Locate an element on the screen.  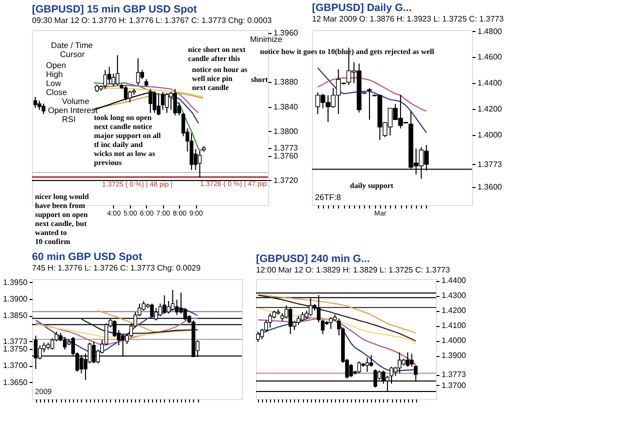
annotation: Minimize is located at coordinates (266, 39).